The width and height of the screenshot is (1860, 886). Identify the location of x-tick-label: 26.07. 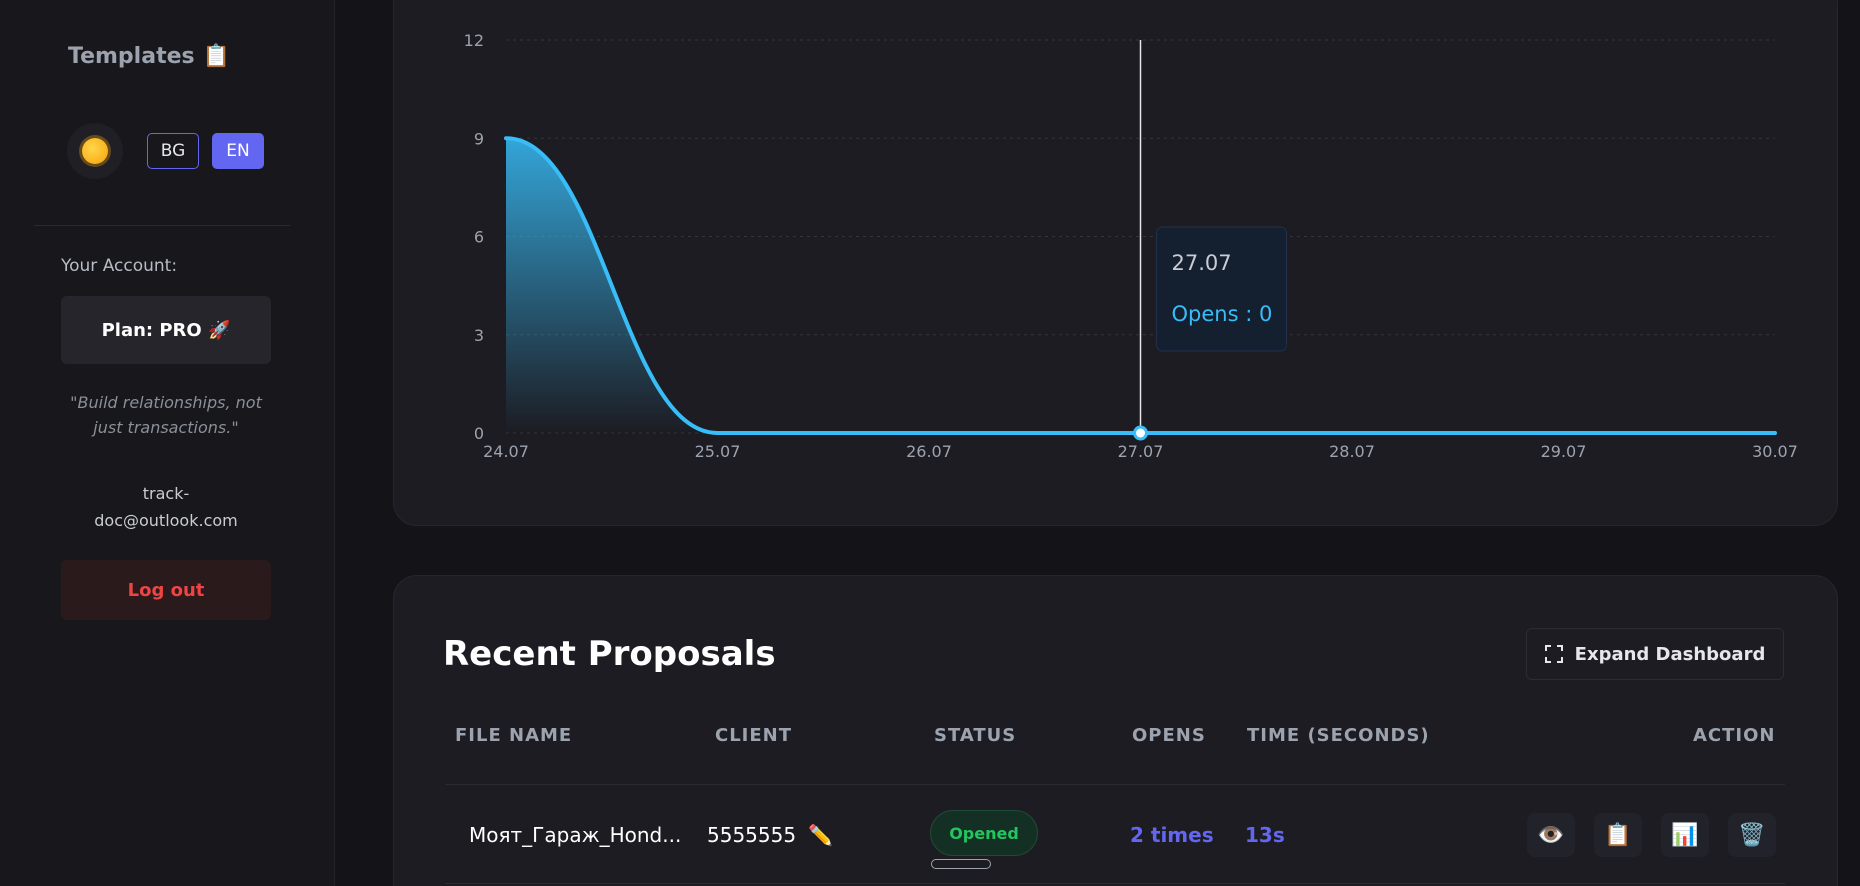
(929, 451).